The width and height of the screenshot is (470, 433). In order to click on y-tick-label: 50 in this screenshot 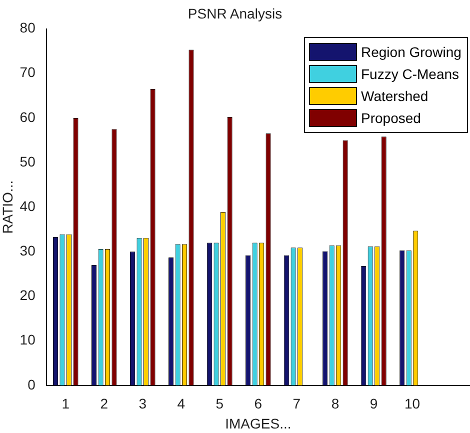, I will do `click(28, 161)`.